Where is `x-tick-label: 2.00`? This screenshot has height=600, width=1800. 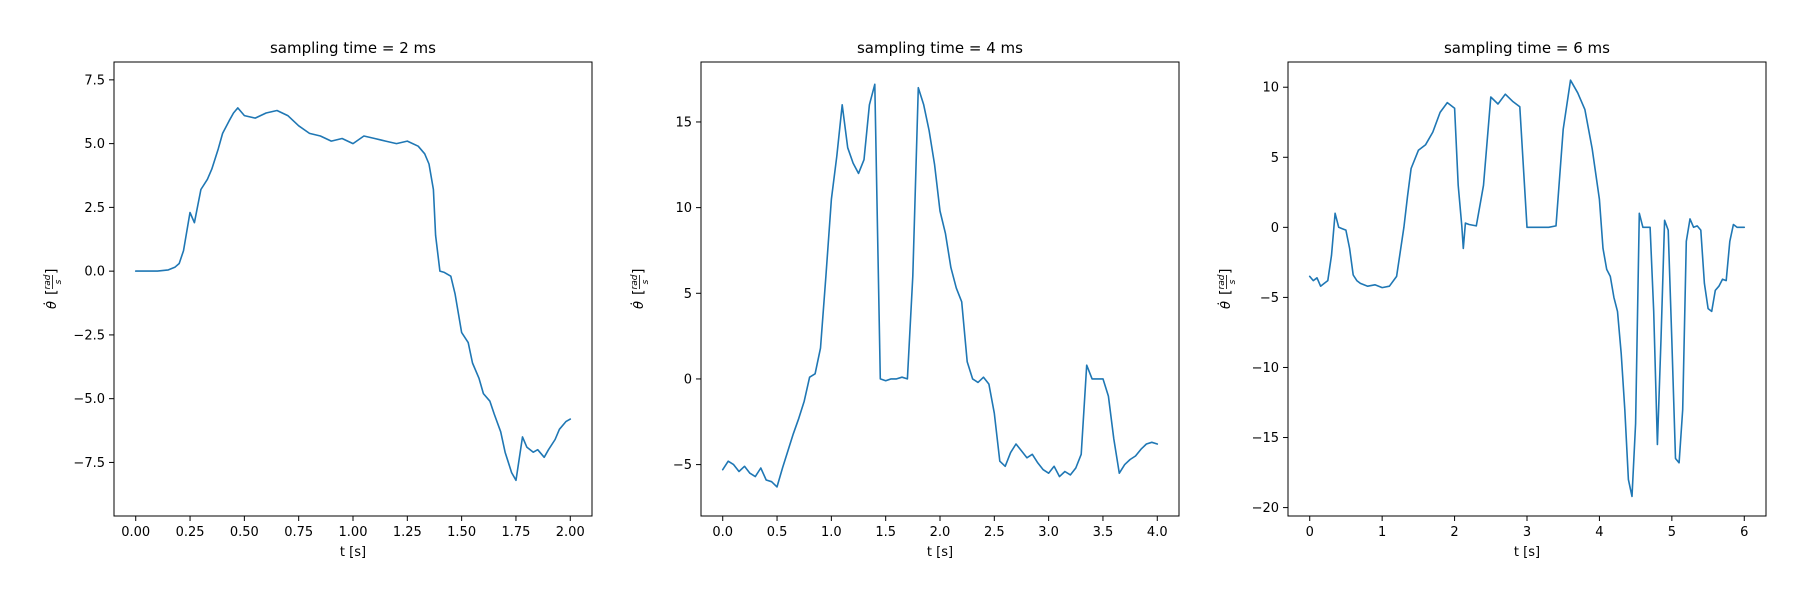 x-tick-label: 2.00 is located at coordinates (570, 532).